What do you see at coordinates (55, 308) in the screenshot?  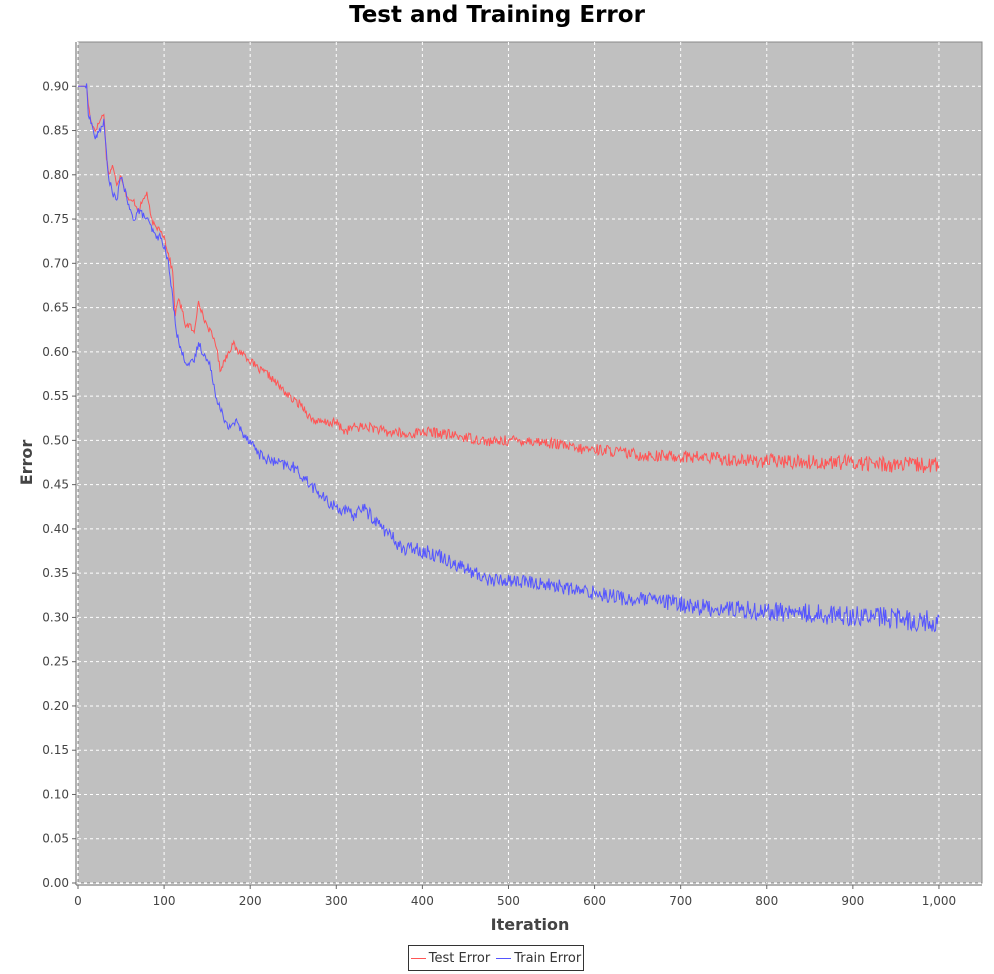 I see `y-tick-label: 0.65` at bounding box center [55, 308].